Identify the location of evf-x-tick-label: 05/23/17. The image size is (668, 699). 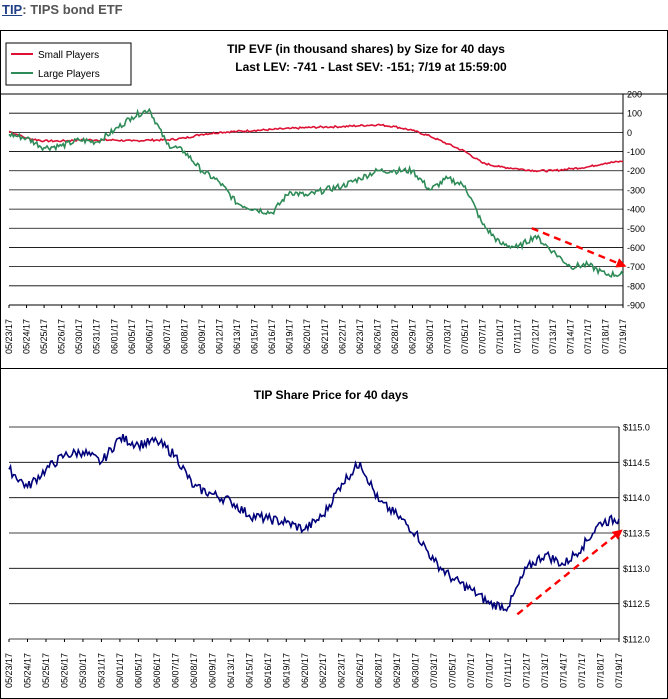
(9, 336).